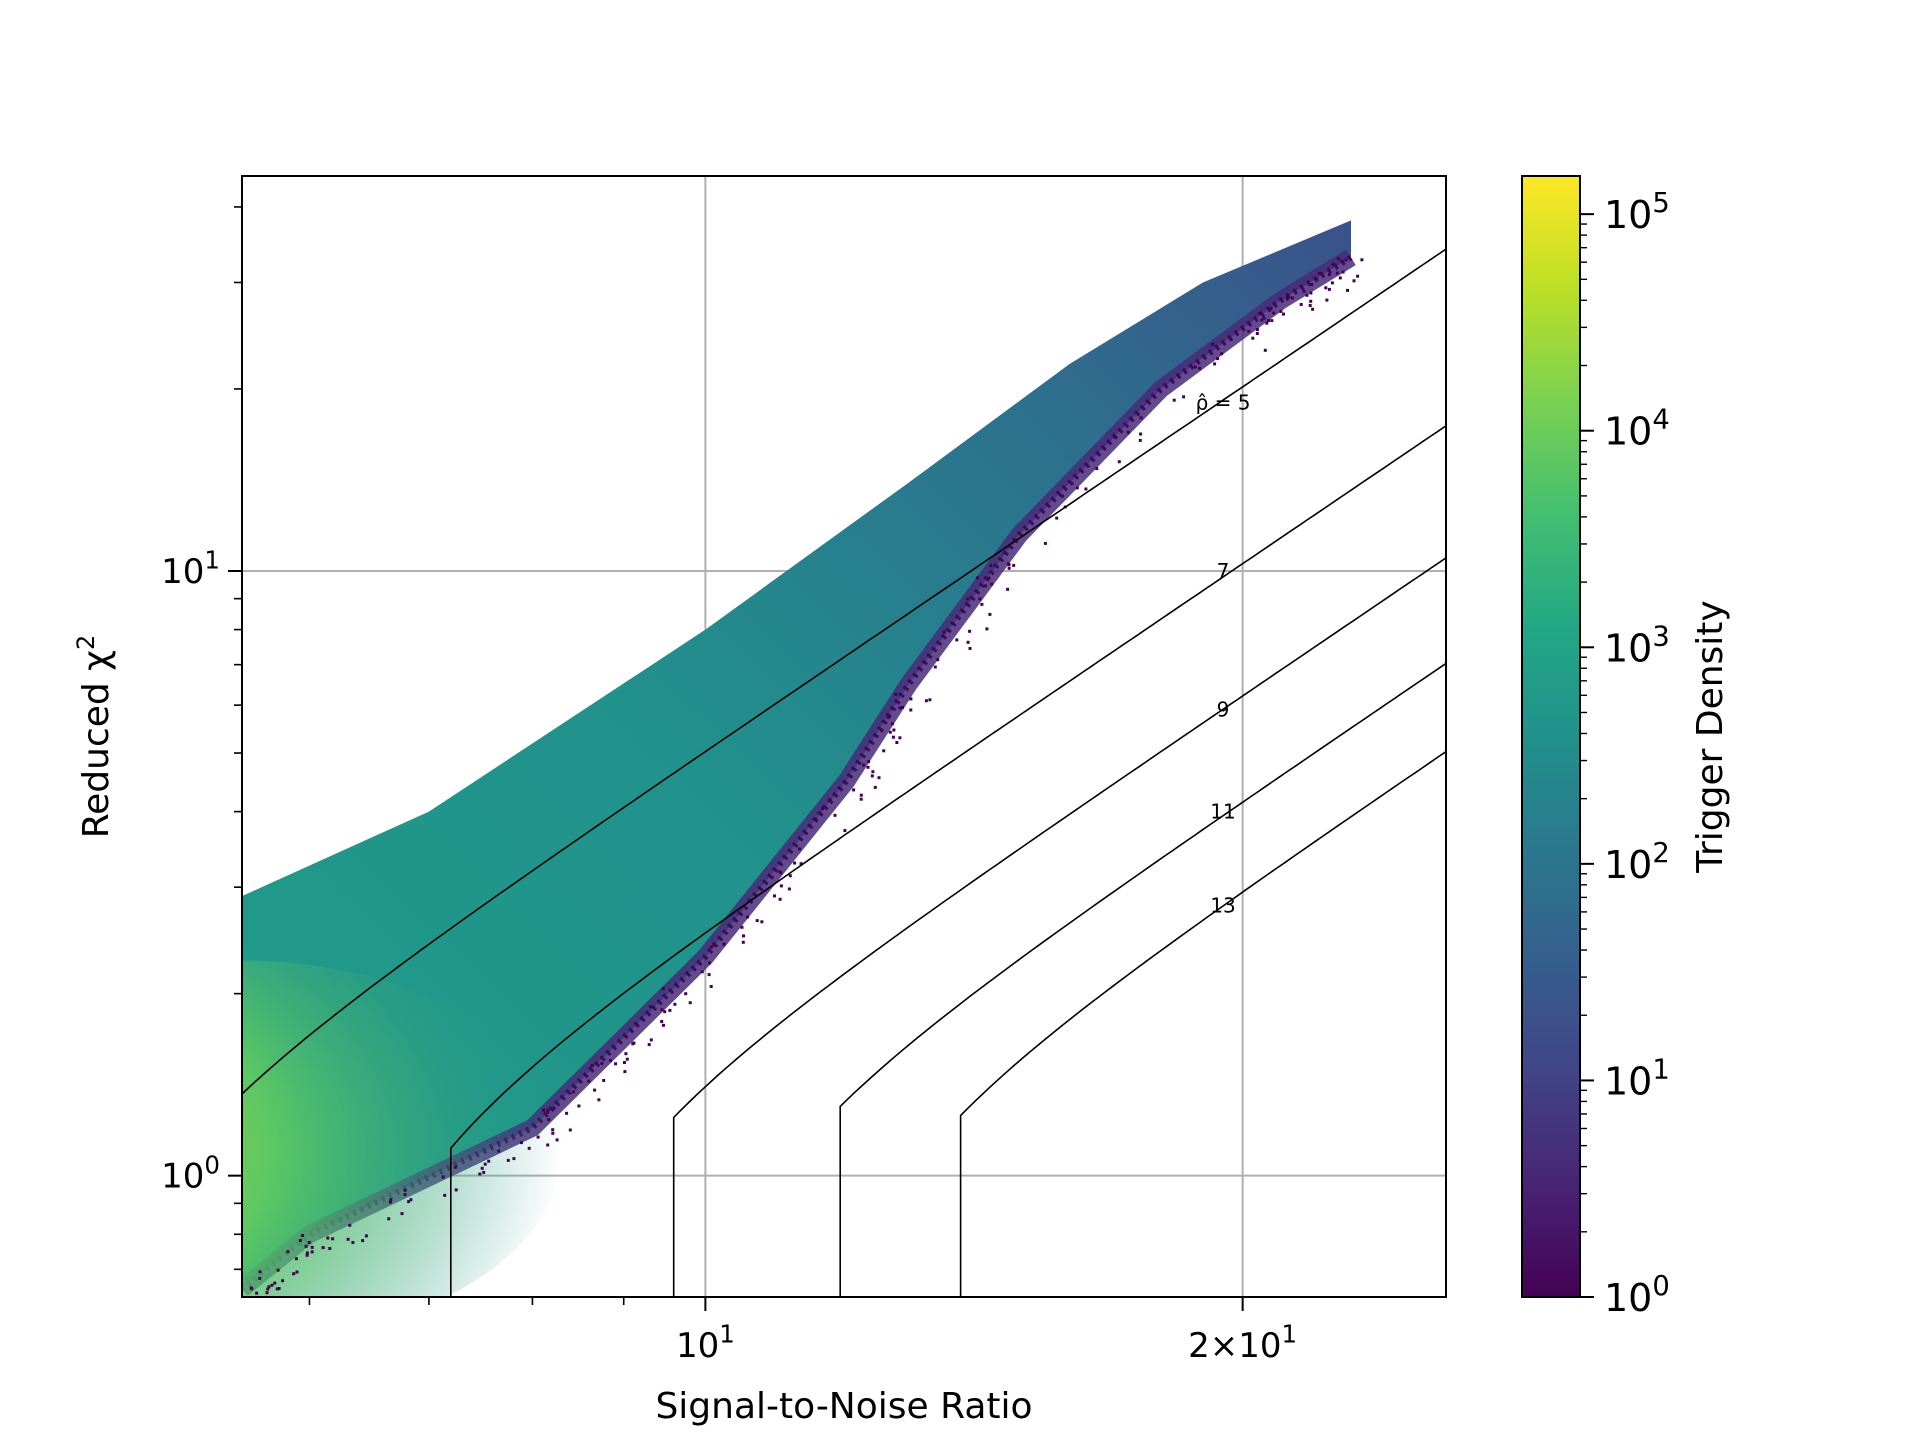 The width and height of the screenshot is (1920, 1440). Describe the element at coordinates (1637, 1295) in the screenshot. I see `colorbar-tick-label: 100` at that location.